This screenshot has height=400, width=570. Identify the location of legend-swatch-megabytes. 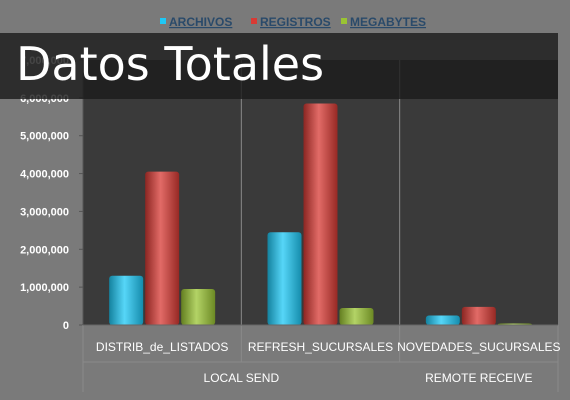
(344, 21).